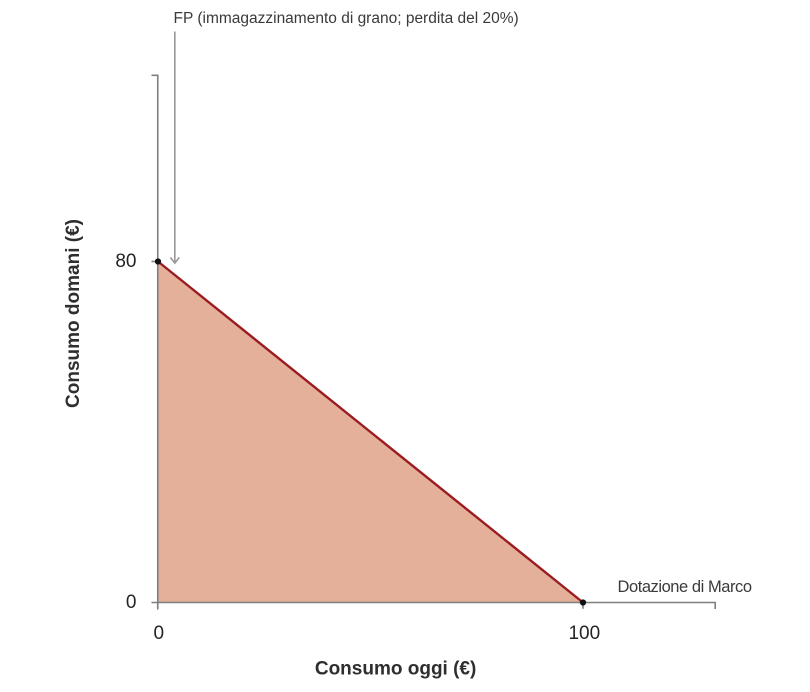  Describe the element at coordinates (395, 669) in the screenshot. I see `svg-text: Consumo oggi (€)` at that location.